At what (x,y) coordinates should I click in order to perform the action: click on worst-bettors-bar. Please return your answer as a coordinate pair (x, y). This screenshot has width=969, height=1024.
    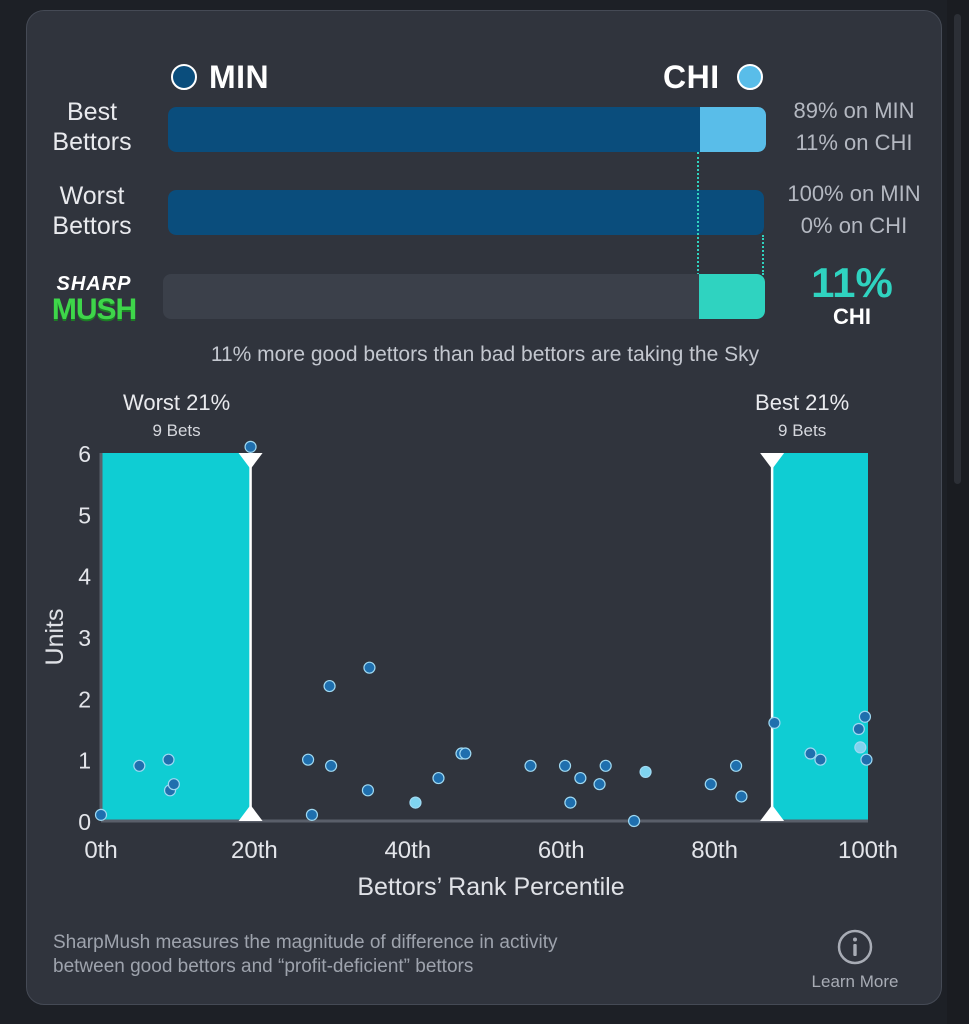
    Looking at the image, I should click on (466, 212).